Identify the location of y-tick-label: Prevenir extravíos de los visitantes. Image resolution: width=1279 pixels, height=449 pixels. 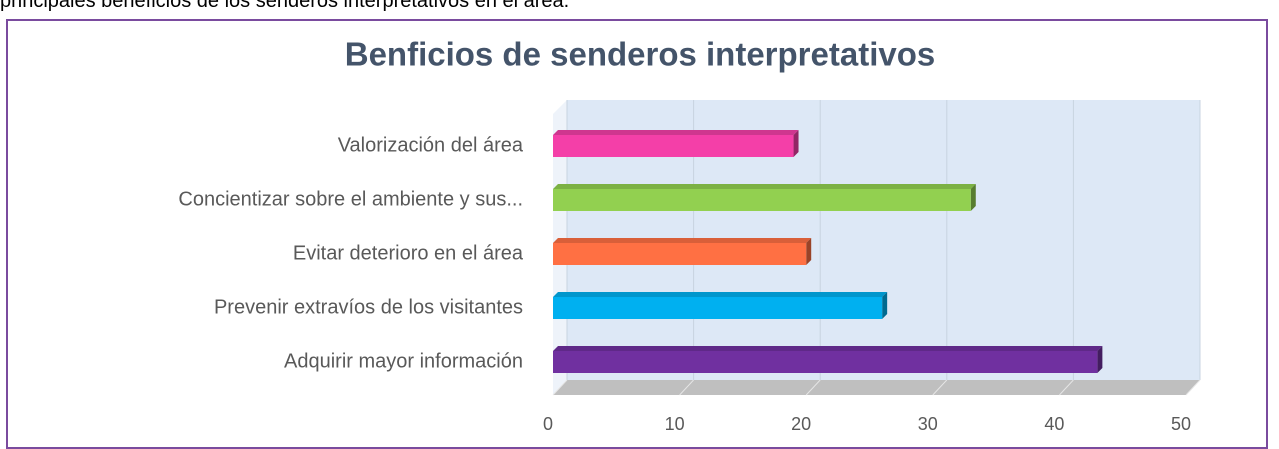
(368, 307).